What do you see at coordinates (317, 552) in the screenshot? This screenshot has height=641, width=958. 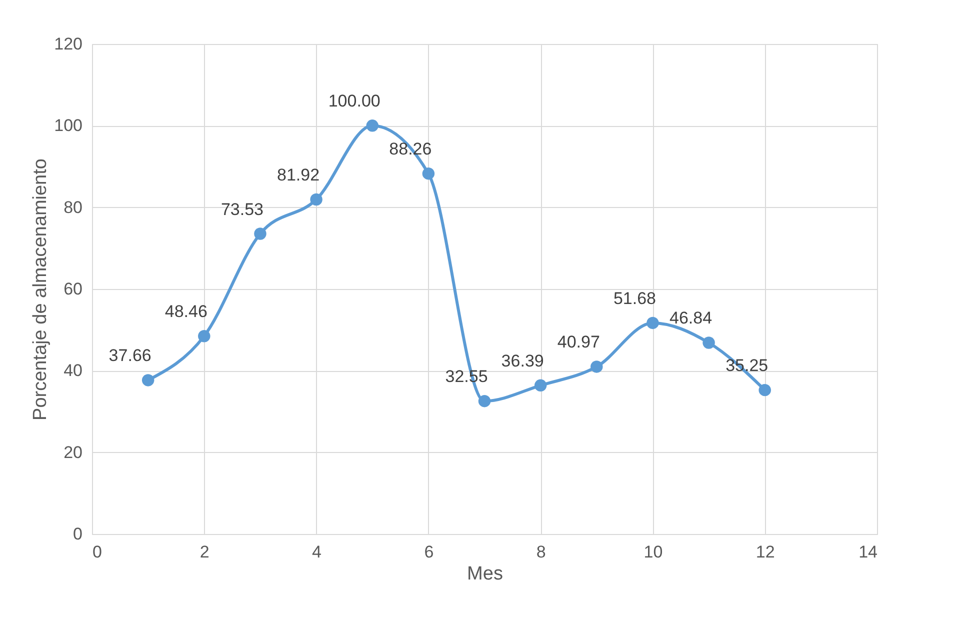 I see `x-tick-label: 4` at bounding box center [317, 552].